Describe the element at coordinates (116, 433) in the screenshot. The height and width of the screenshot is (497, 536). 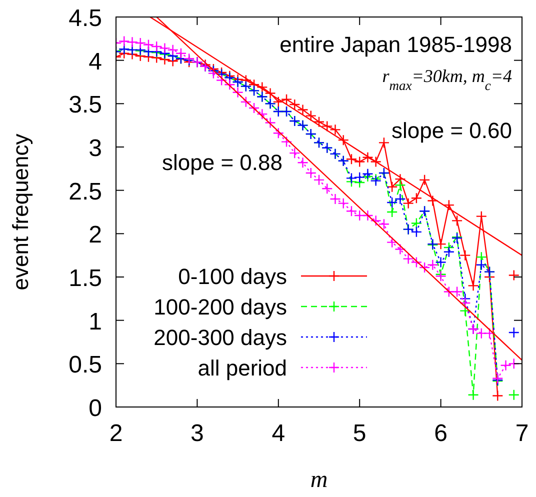
I see `x-tick-label: 2` at that location.